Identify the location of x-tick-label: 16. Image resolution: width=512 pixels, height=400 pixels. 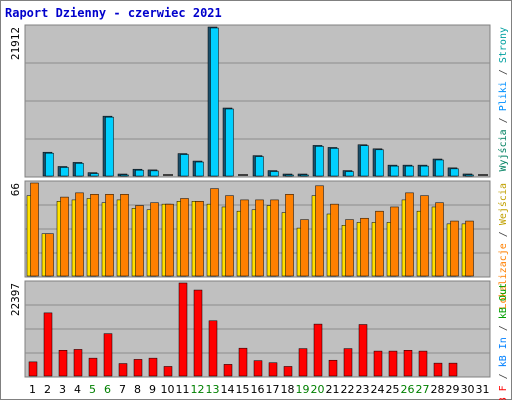
(258, 389).